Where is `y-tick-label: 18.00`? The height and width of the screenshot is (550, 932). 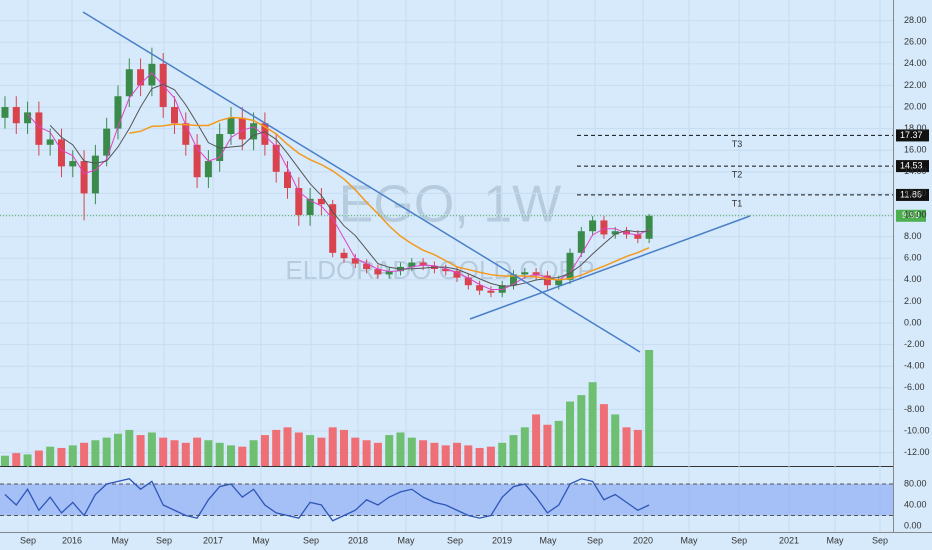
y-tick-label: 18.00 is located at coordinates (915, 128).